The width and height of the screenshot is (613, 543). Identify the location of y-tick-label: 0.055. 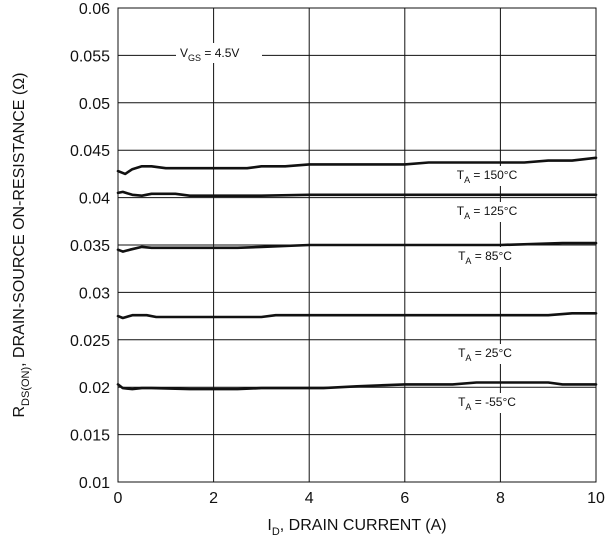
(90, 56).